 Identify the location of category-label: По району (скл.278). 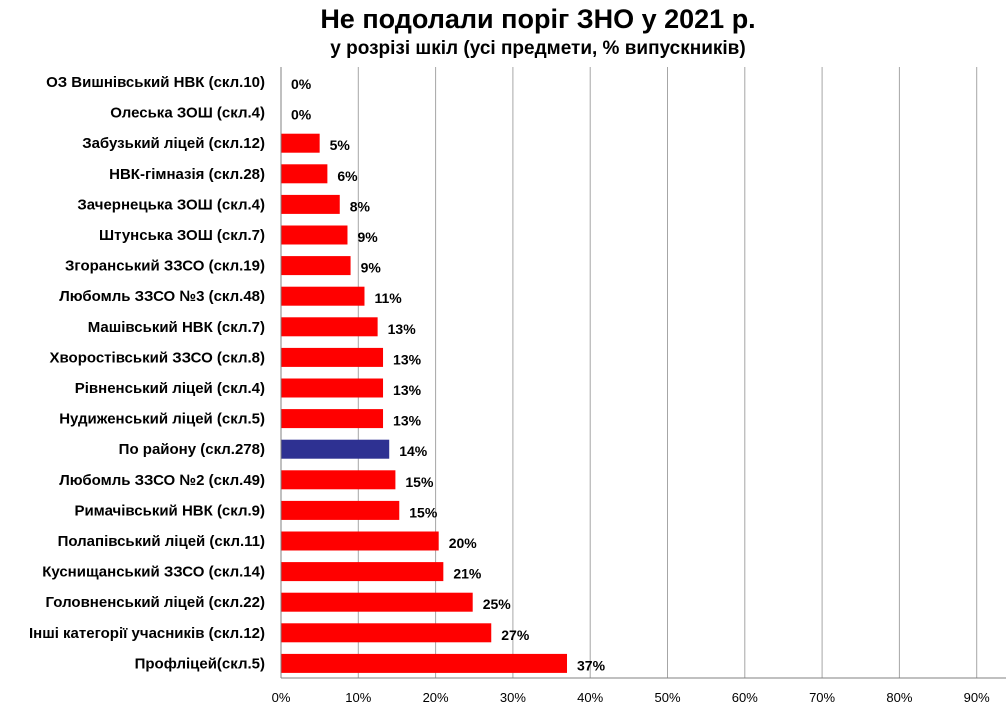
(192, 449).